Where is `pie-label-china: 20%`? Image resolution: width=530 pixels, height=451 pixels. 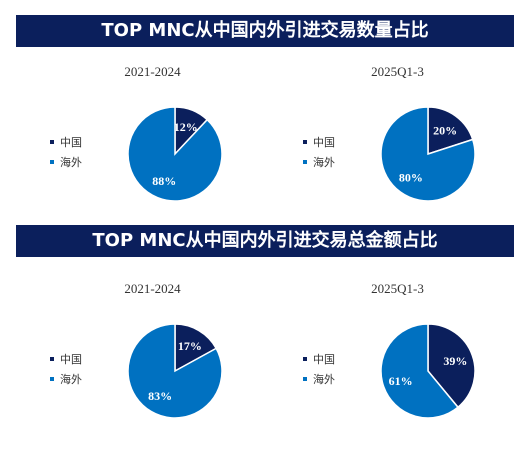
pie-label-china: 20% is located at coordinates (445, 130).